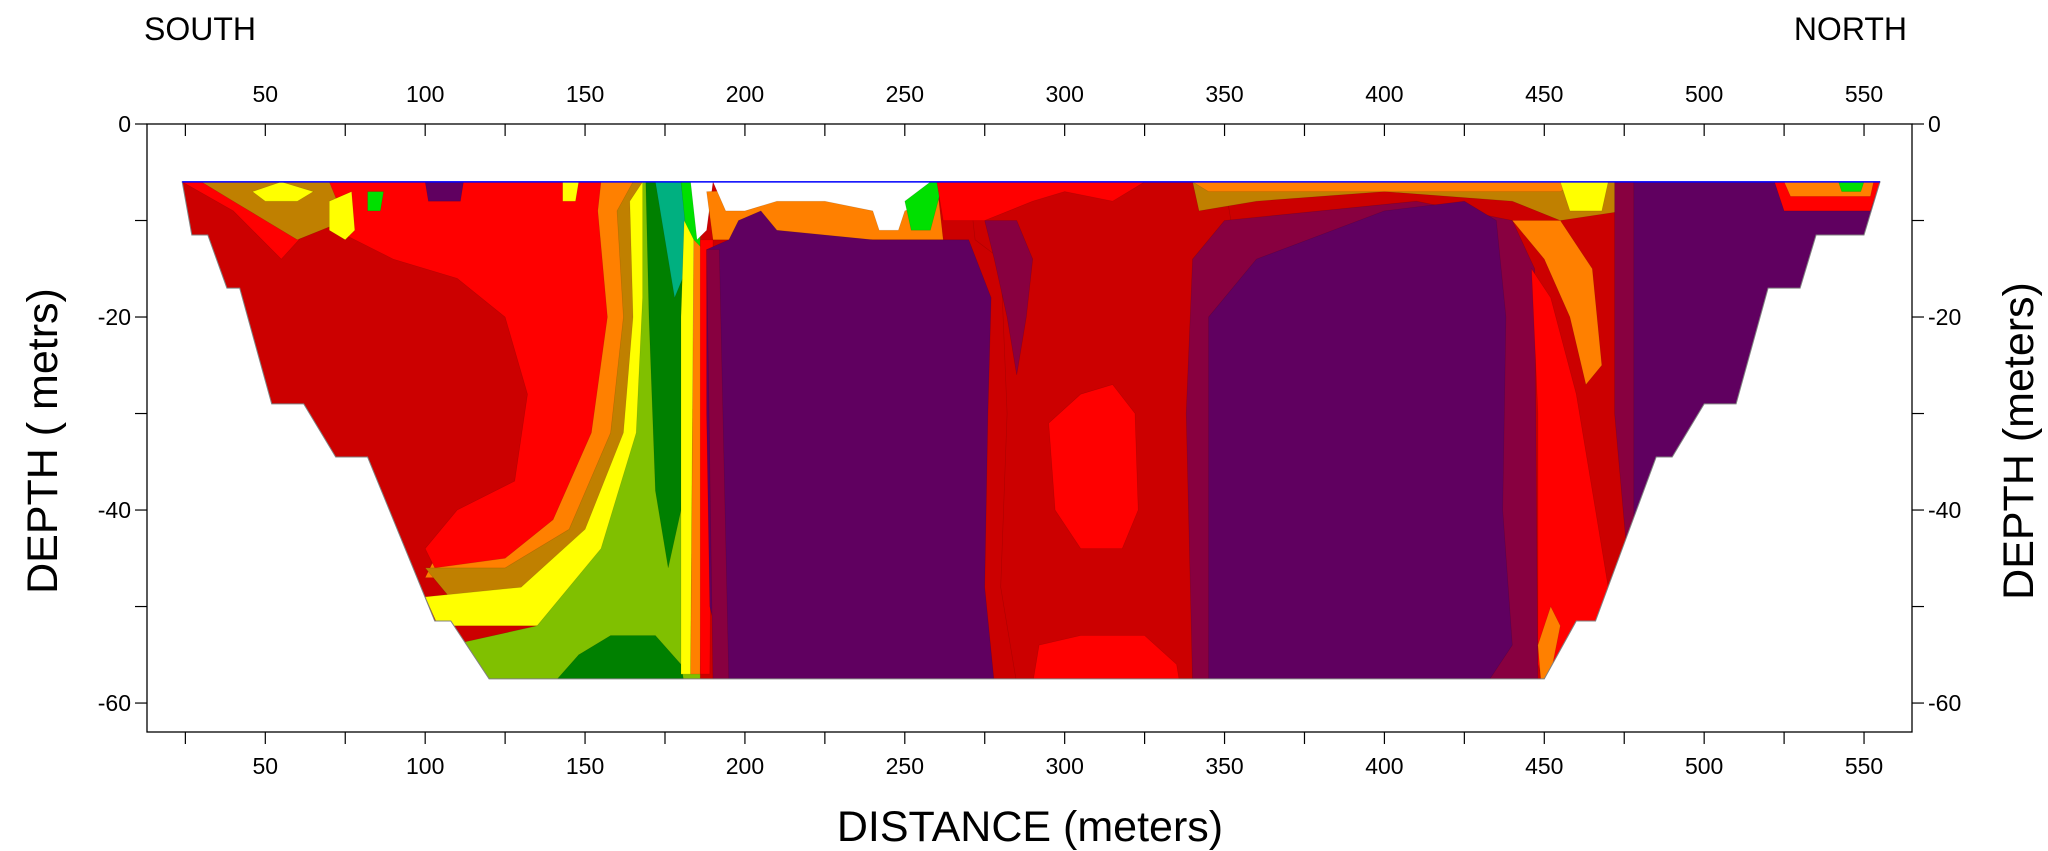 The height and width of the screenshot is (851, 2048). What do you see at coordinates (114, 510) in the screenshot?
I see `y-tick-label-left: -40` at bounding box center [114, 510].